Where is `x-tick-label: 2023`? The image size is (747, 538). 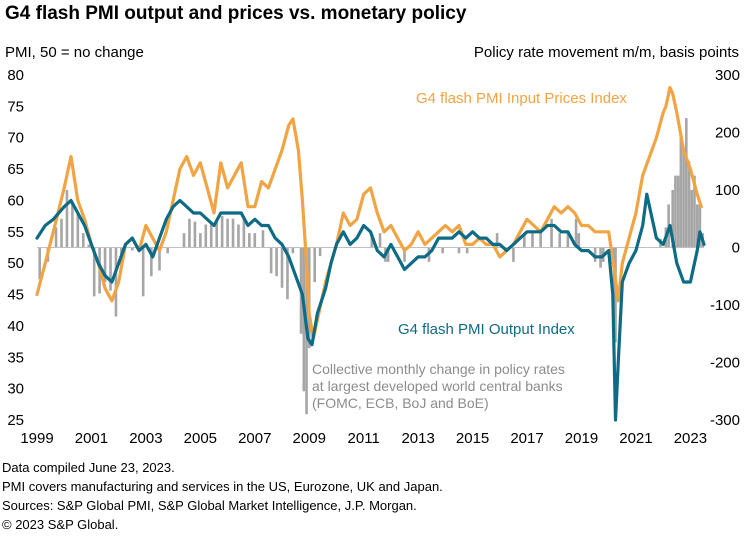
x-tick-label: 2023 is located at coordinates (690, 438).